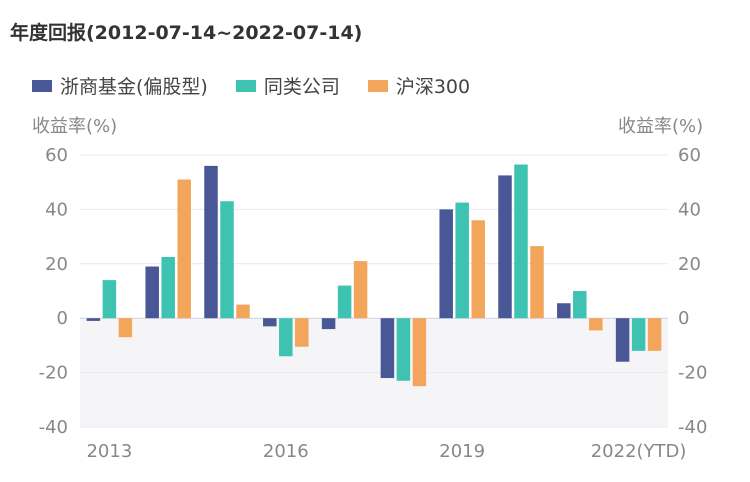  Describe the element at coordinates (689, 264) in the screenshot. I see `y-tick-right-20: 20` at that location.